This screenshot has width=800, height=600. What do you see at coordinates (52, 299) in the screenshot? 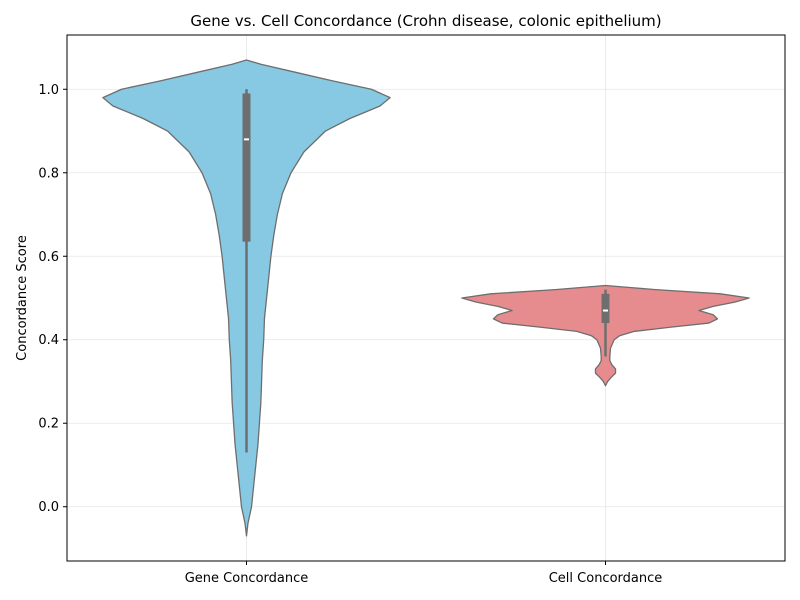
I see `y-axis: 0.0 0.2 0.4 0.6 0.8 1.0` at bounding box center [52, 299].